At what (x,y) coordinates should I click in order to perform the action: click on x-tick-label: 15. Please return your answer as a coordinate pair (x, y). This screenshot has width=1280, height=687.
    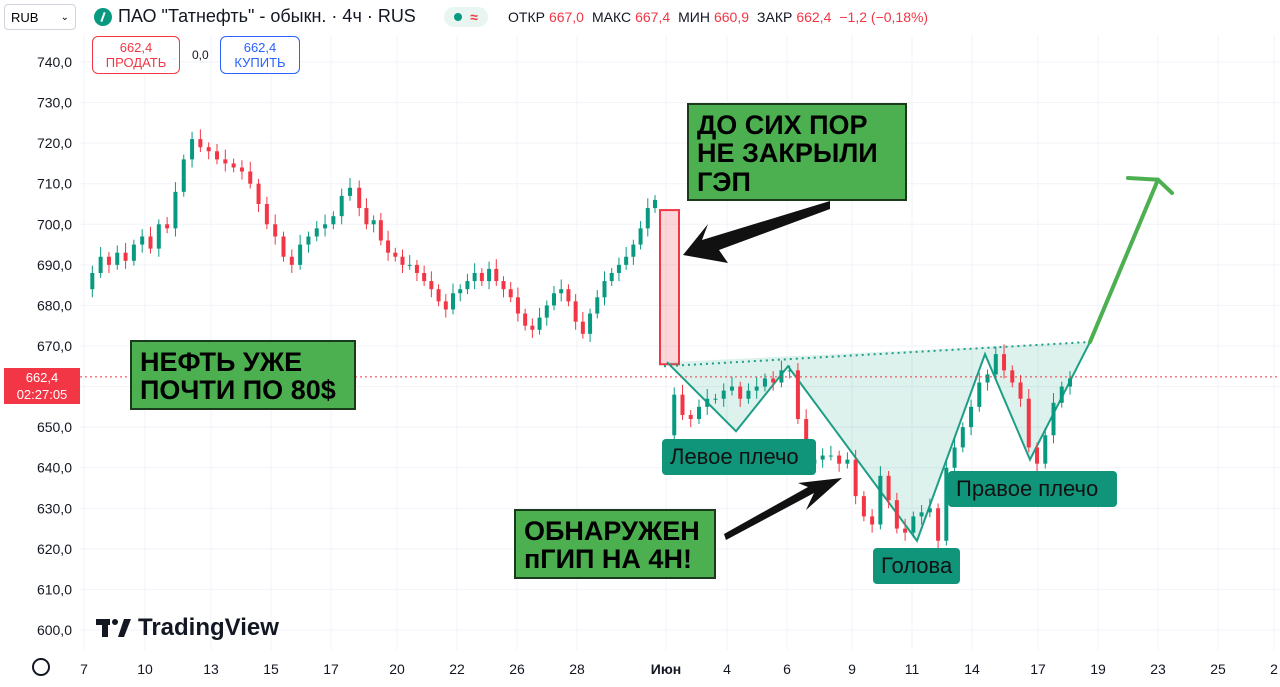
    Looking at the image, I should click on (271, 669).